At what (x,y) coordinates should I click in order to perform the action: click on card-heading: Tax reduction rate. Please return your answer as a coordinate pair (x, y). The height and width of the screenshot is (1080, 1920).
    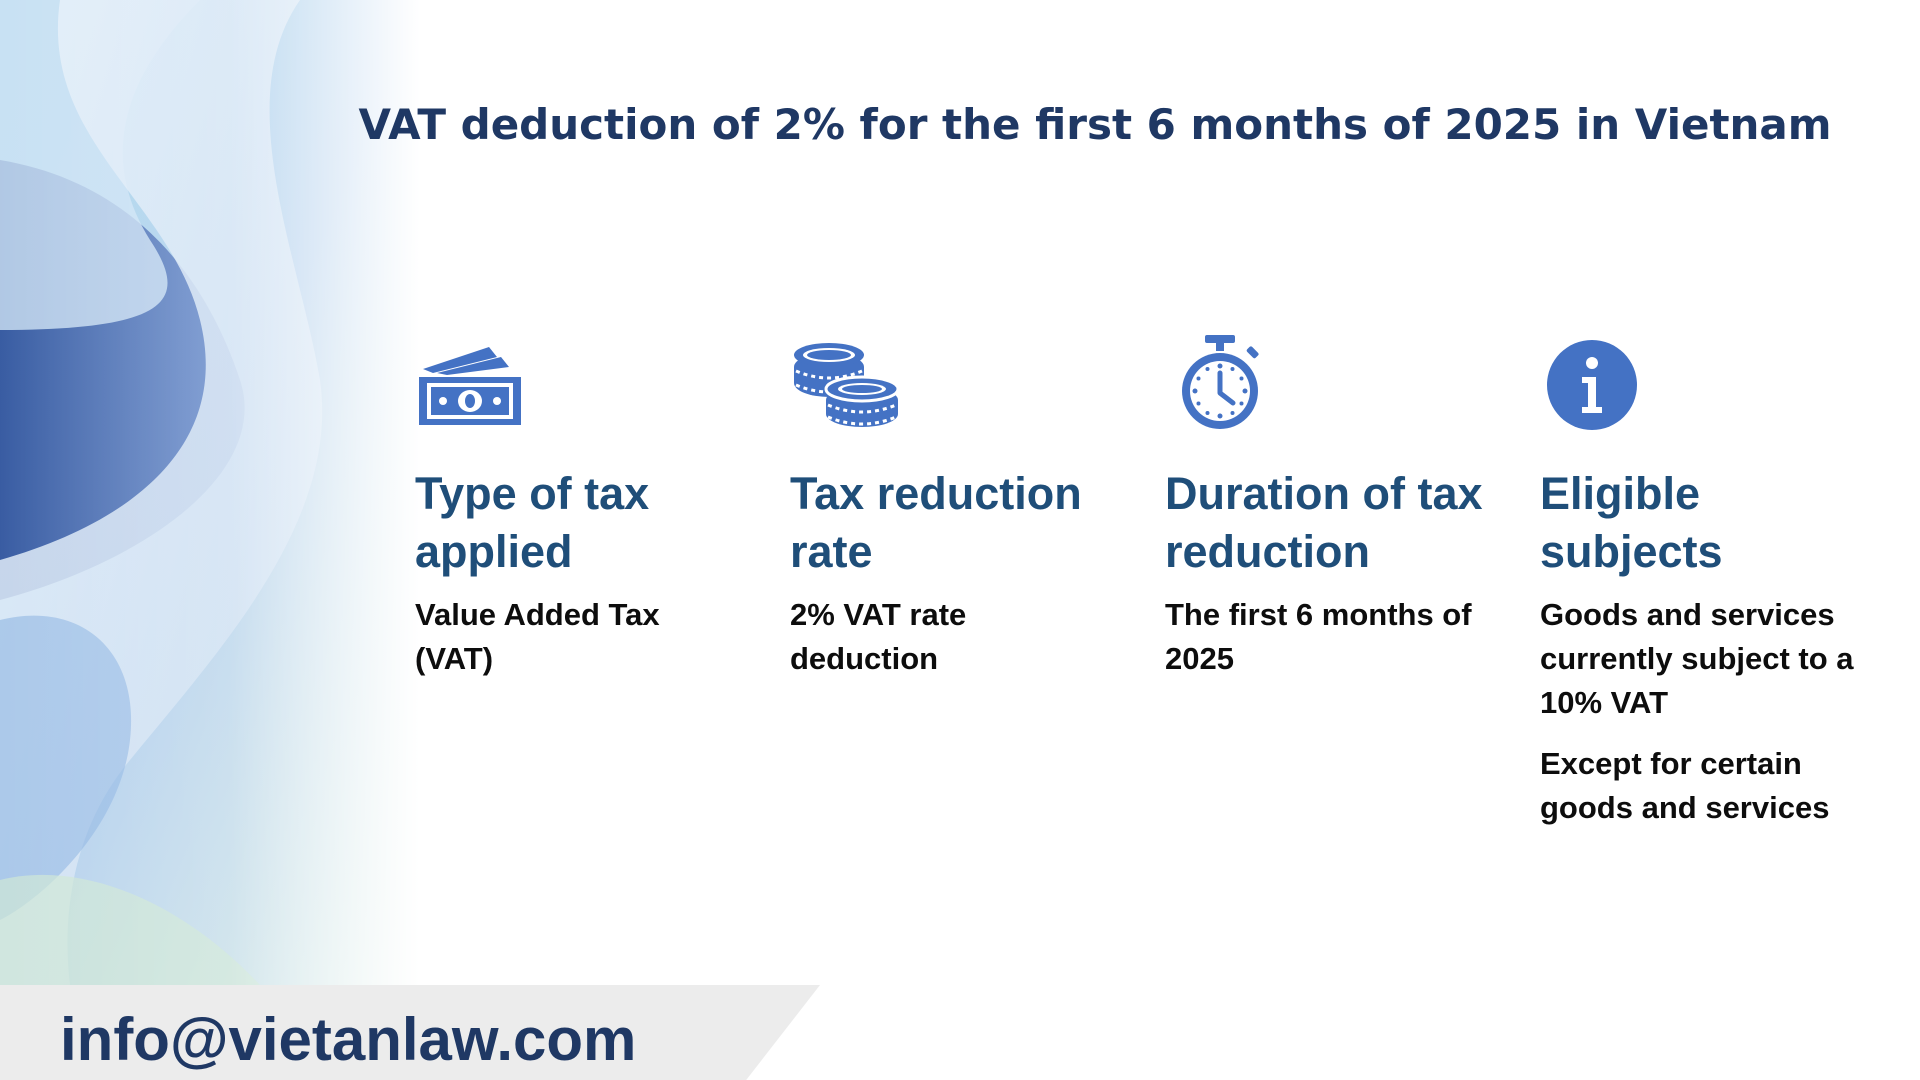
    Looking at the image, I should click on (936, 522).